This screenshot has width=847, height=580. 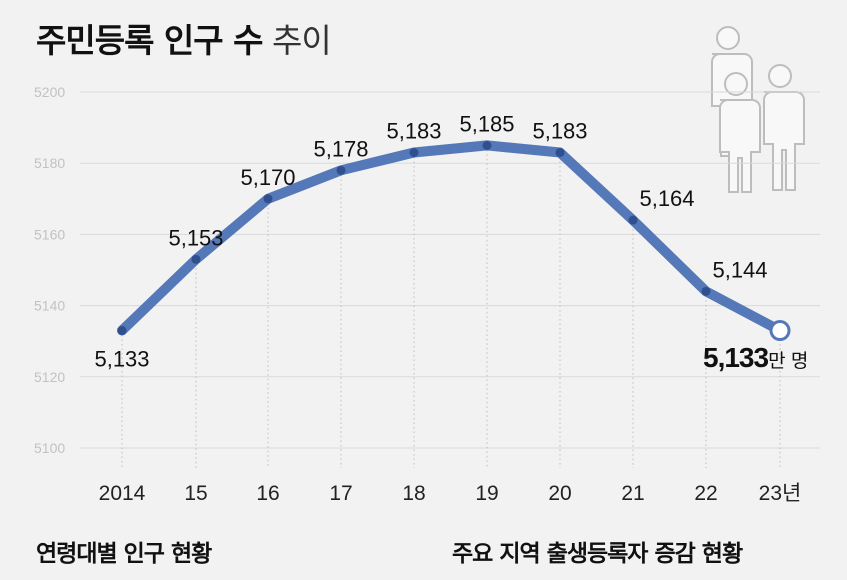 I want to click on final-unit: 만 명, so click(x=788, y=361).